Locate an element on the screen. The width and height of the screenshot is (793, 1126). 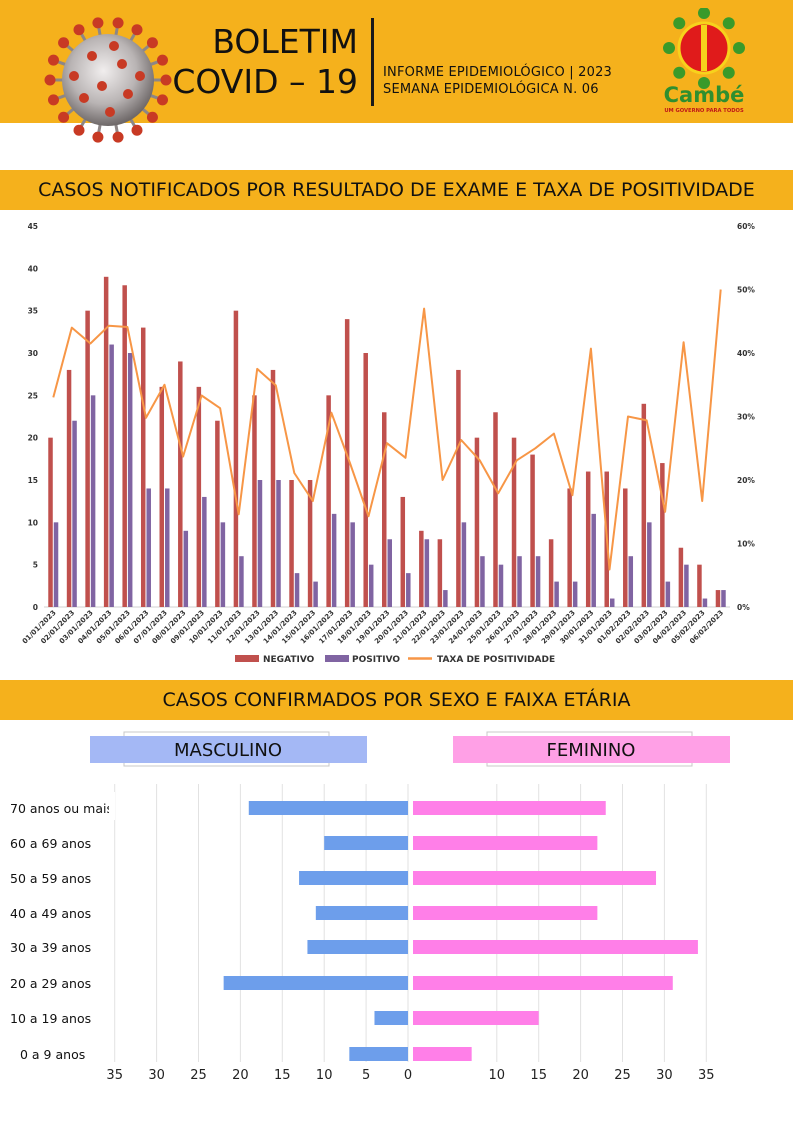
y2-tick-label: 30% is located at coordinates (746, 417).